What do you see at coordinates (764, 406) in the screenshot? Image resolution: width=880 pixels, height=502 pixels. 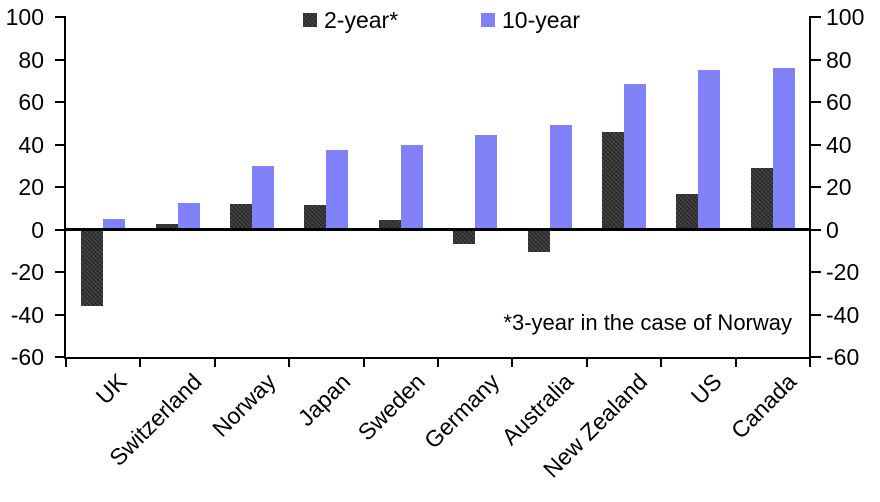 I see `category-label-canada: Canada` at bounding box center [764, 406].